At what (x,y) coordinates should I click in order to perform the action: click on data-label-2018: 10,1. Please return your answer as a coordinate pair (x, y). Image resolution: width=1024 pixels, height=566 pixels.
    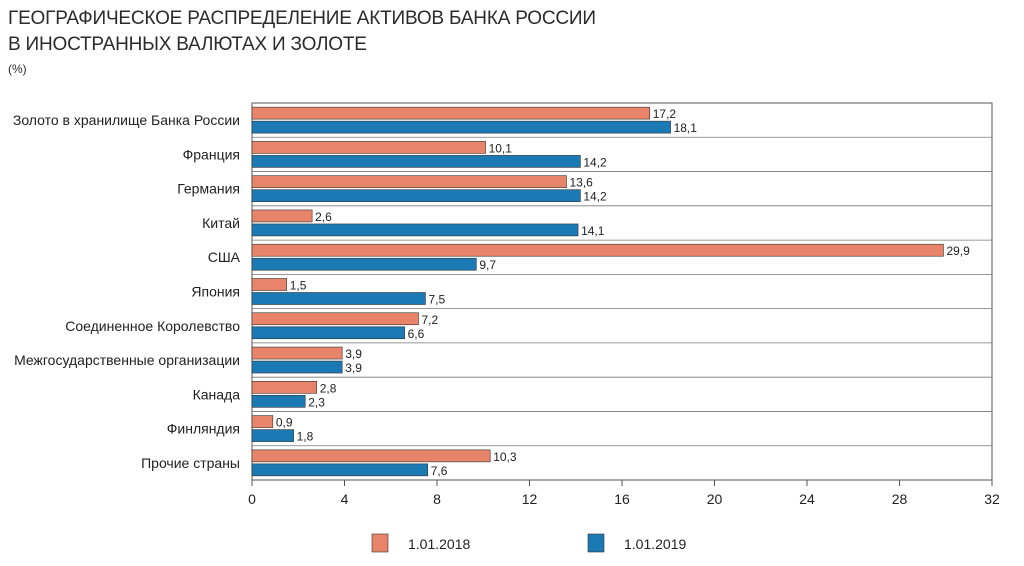
    Looking at the image, I should click on (501, 148).